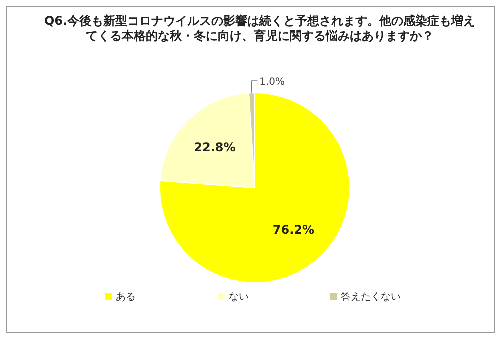 This screenshot has width=503, height=341. I want to click on data-label: 22.8%, so click(215, 147).